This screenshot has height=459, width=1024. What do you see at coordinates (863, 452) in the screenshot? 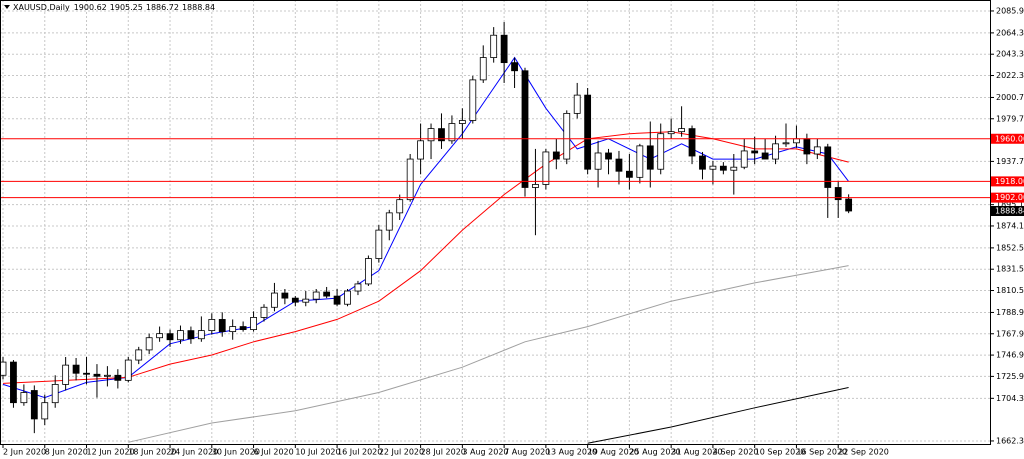
I see `x-tick-label: 22 Sep 2020` at bounding box center [863, 452].